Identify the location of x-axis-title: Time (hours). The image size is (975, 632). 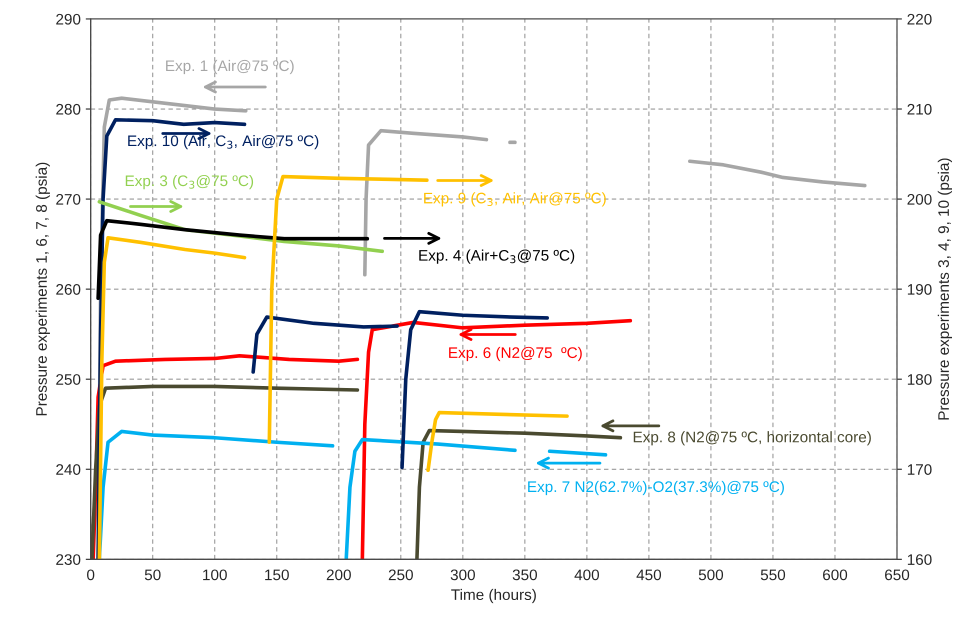
(493, 596).